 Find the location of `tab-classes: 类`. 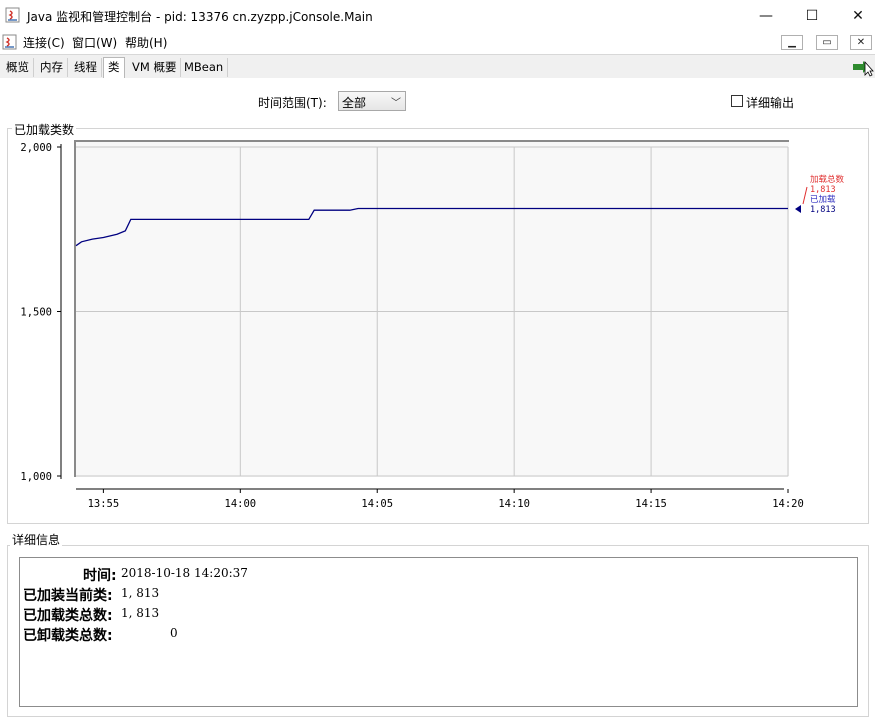

tab-classes: 类 is located at coordinates (114, 67).